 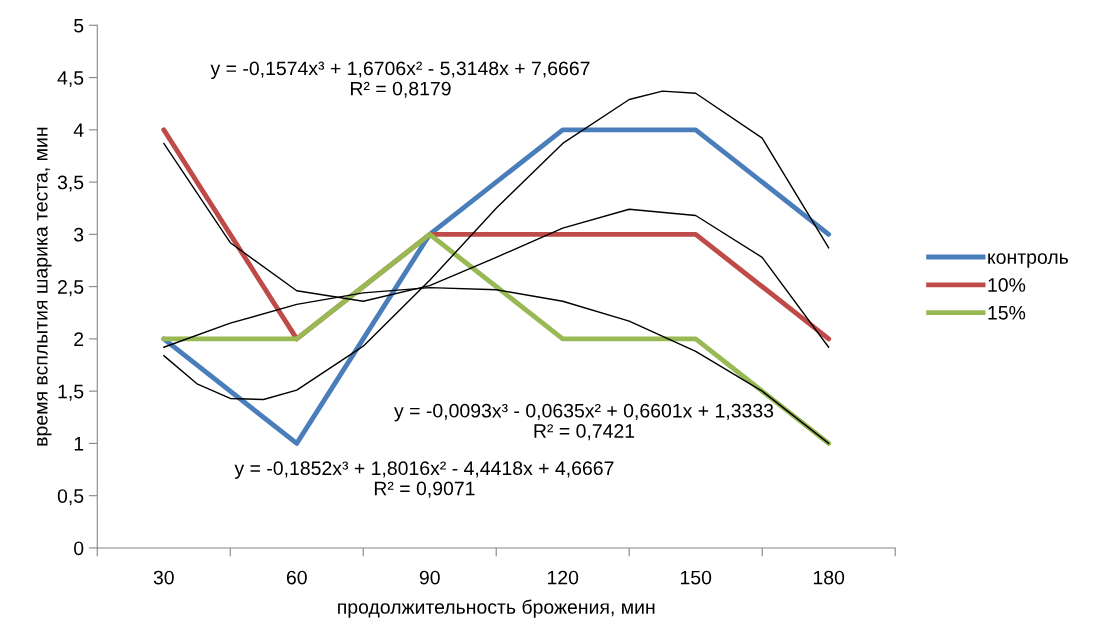 What do you see at coordinates (296, 577) in the screenshot?
I see `x-tick-label: 60` at bounding box center [296, 577].